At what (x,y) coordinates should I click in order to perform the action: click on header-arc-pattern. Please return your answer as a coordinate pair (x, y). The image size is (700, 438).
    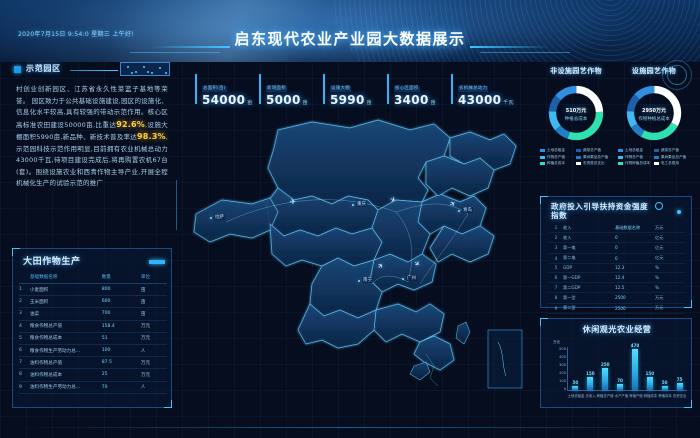
    Looking at the image, I should click on (515, 31).